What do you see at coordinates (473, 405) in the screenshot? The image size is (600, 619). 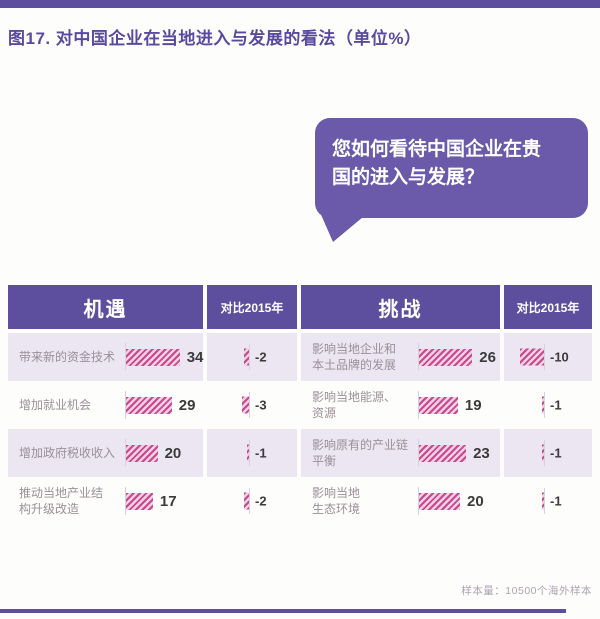 I see `challenge-value: 19` at bounding box center [473, 405].